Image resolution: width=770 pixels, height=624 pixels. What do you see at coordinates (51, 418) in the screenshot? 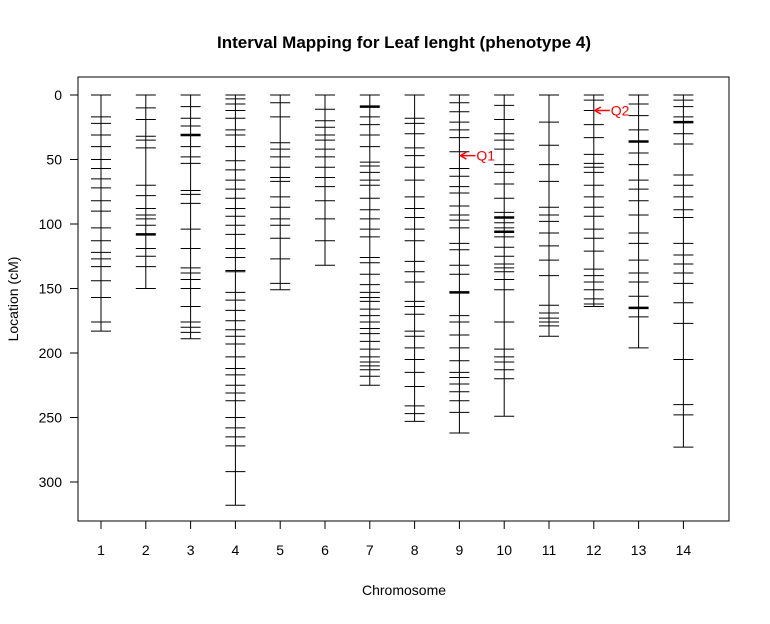
I see `y-tick-label: 250` at bounding box center [51, 418].